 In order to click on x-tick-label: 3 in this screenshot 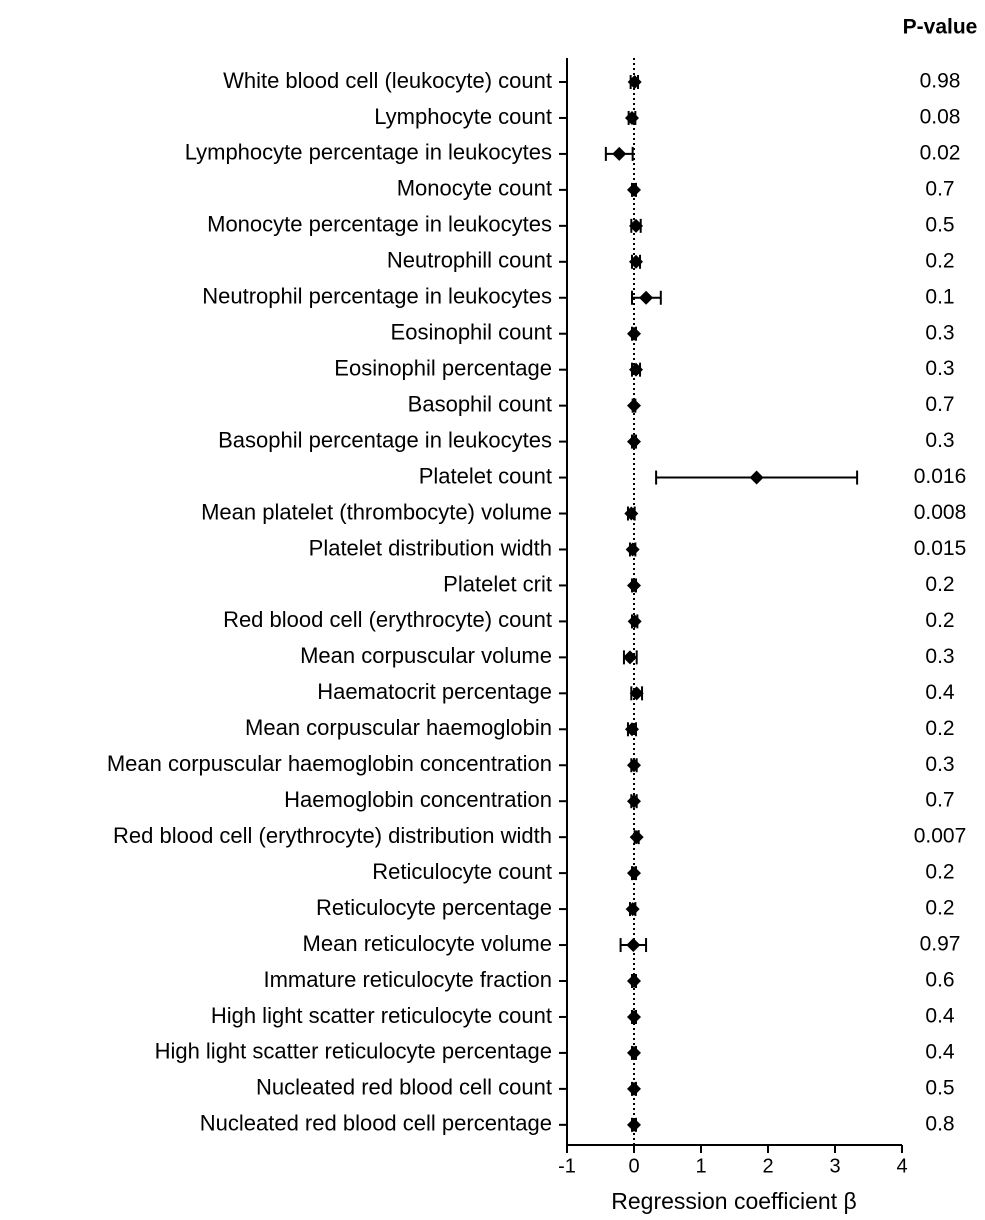, I will do `click(834, 1166)`.